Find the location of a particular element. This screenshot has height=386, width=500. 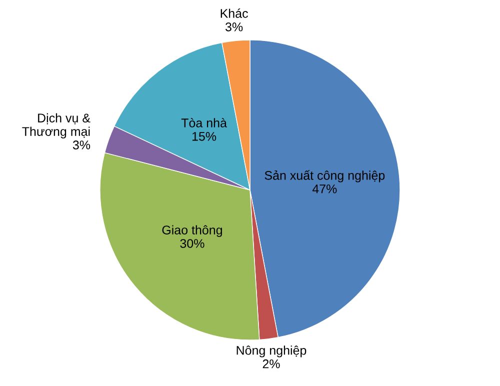

slice-label: Tòa nhà is located at coordinates (204, 123).